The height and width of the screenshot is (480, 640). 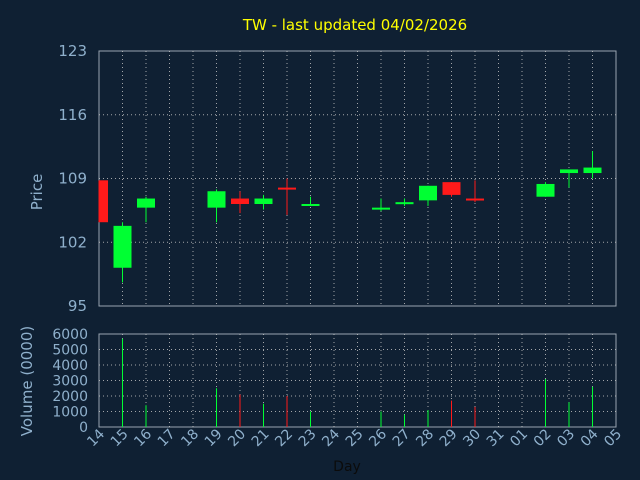 What do you see at coordinates (70, 413) in the screenshot?
I see `volume-y-tick-label: 1000` at bounding box center [70, 413].